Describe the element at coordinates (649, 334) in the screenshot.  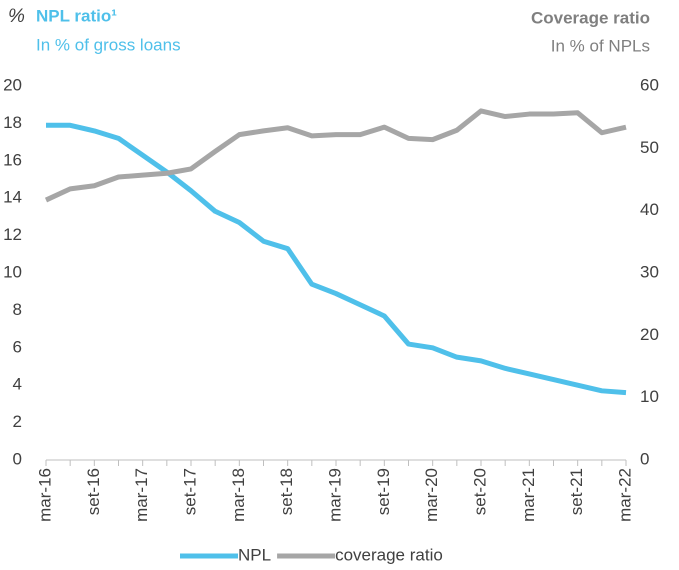
I see `y2-tick-label: 20` at that location.